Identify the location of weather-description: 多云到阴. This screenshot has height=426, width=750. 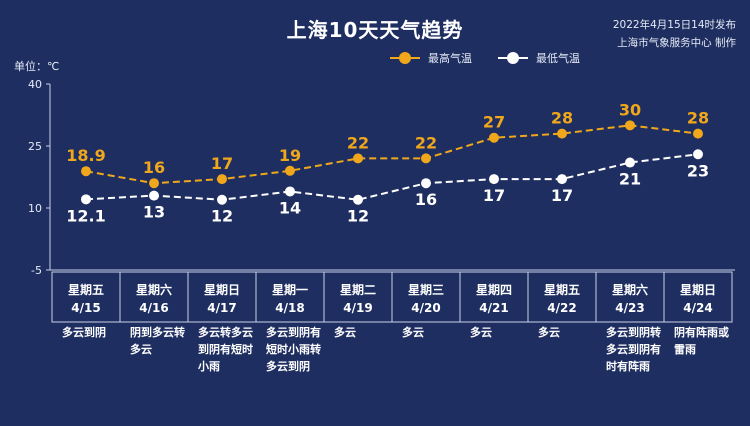
(84, 332).